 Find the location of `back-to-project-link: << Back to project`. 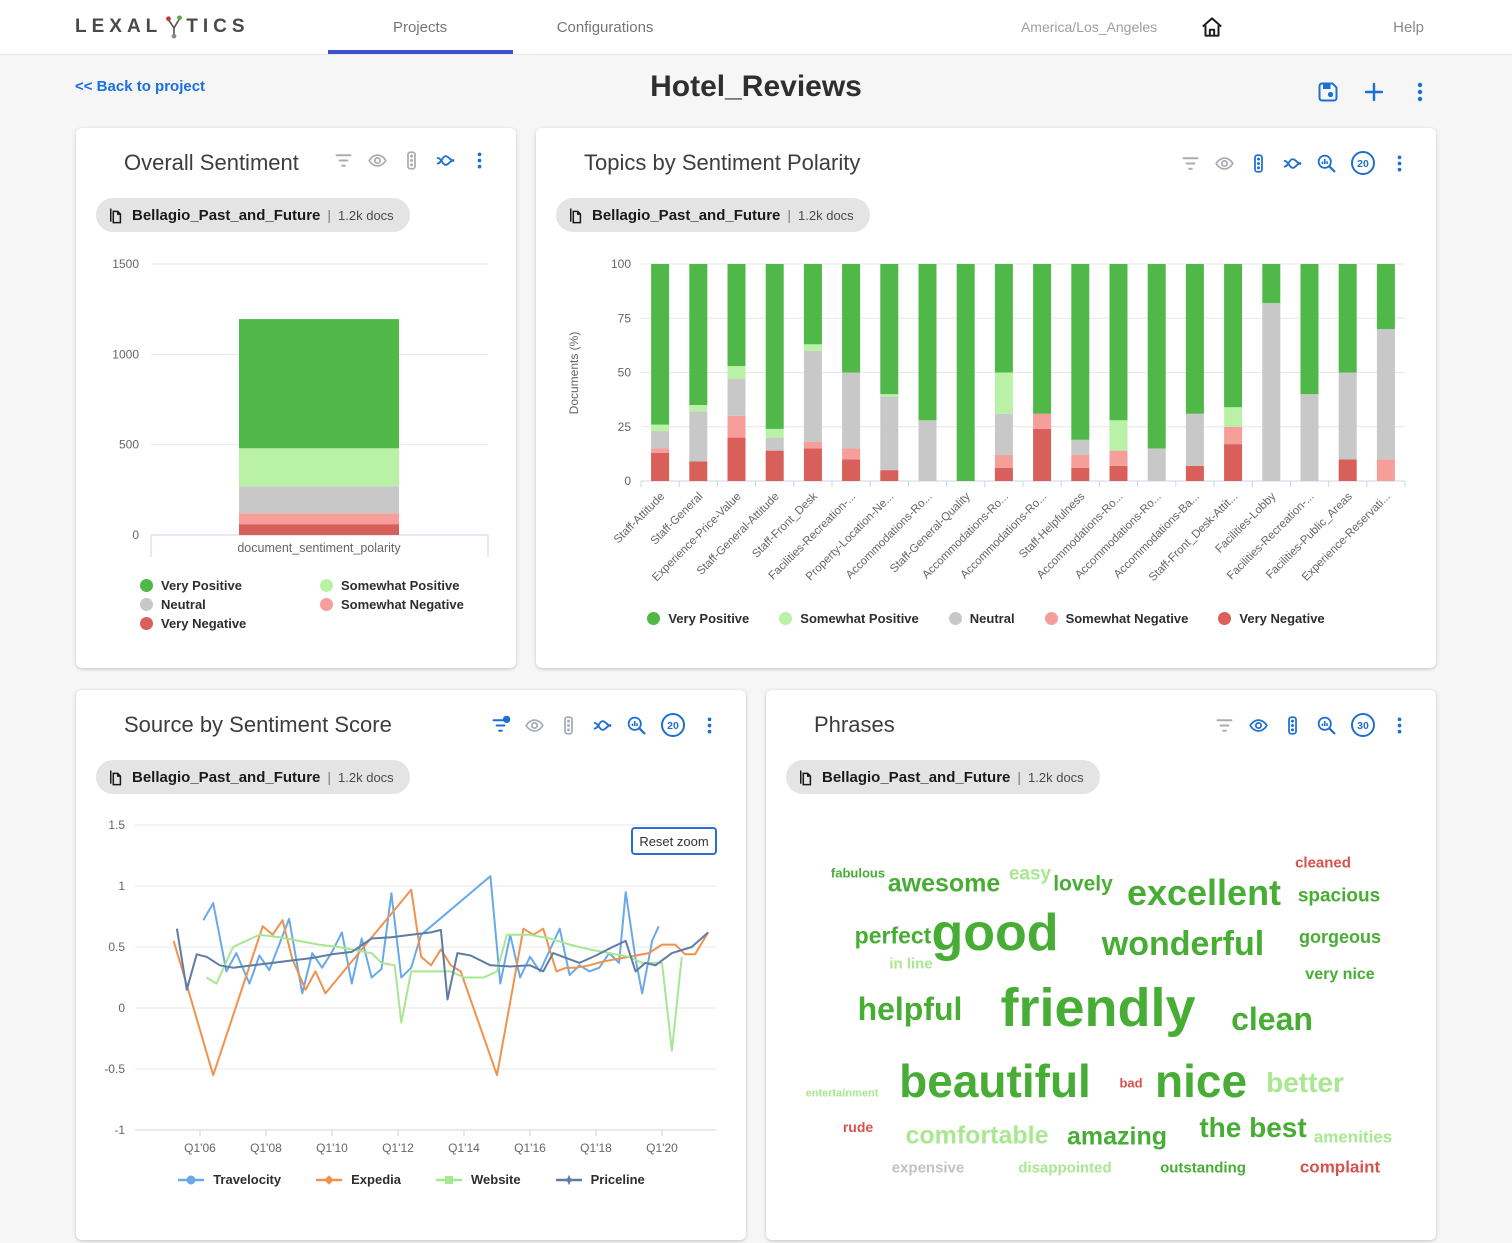

back-to-project-link: << Back to project is located at coordinates (140, 86).